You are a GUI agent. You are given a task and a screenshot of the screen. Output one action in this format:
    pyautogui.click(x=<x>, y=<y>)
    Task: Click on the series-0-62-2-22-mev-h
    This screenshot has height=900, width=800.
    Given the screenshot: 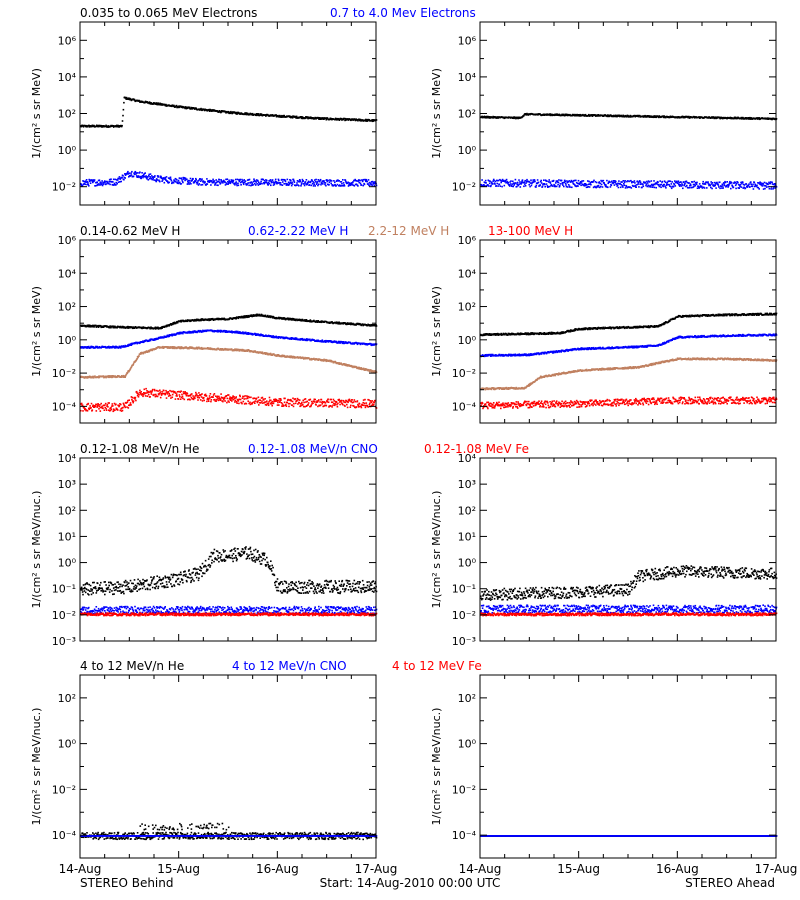 What is the action you would take?
    pyautogui.click(x=229, y=339)
    